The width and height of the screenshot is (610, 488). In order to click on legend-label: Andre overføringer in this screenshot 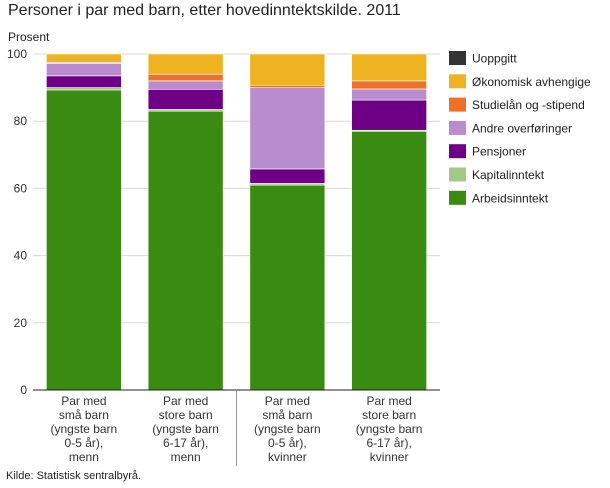, I will do `click(522, 128)`.